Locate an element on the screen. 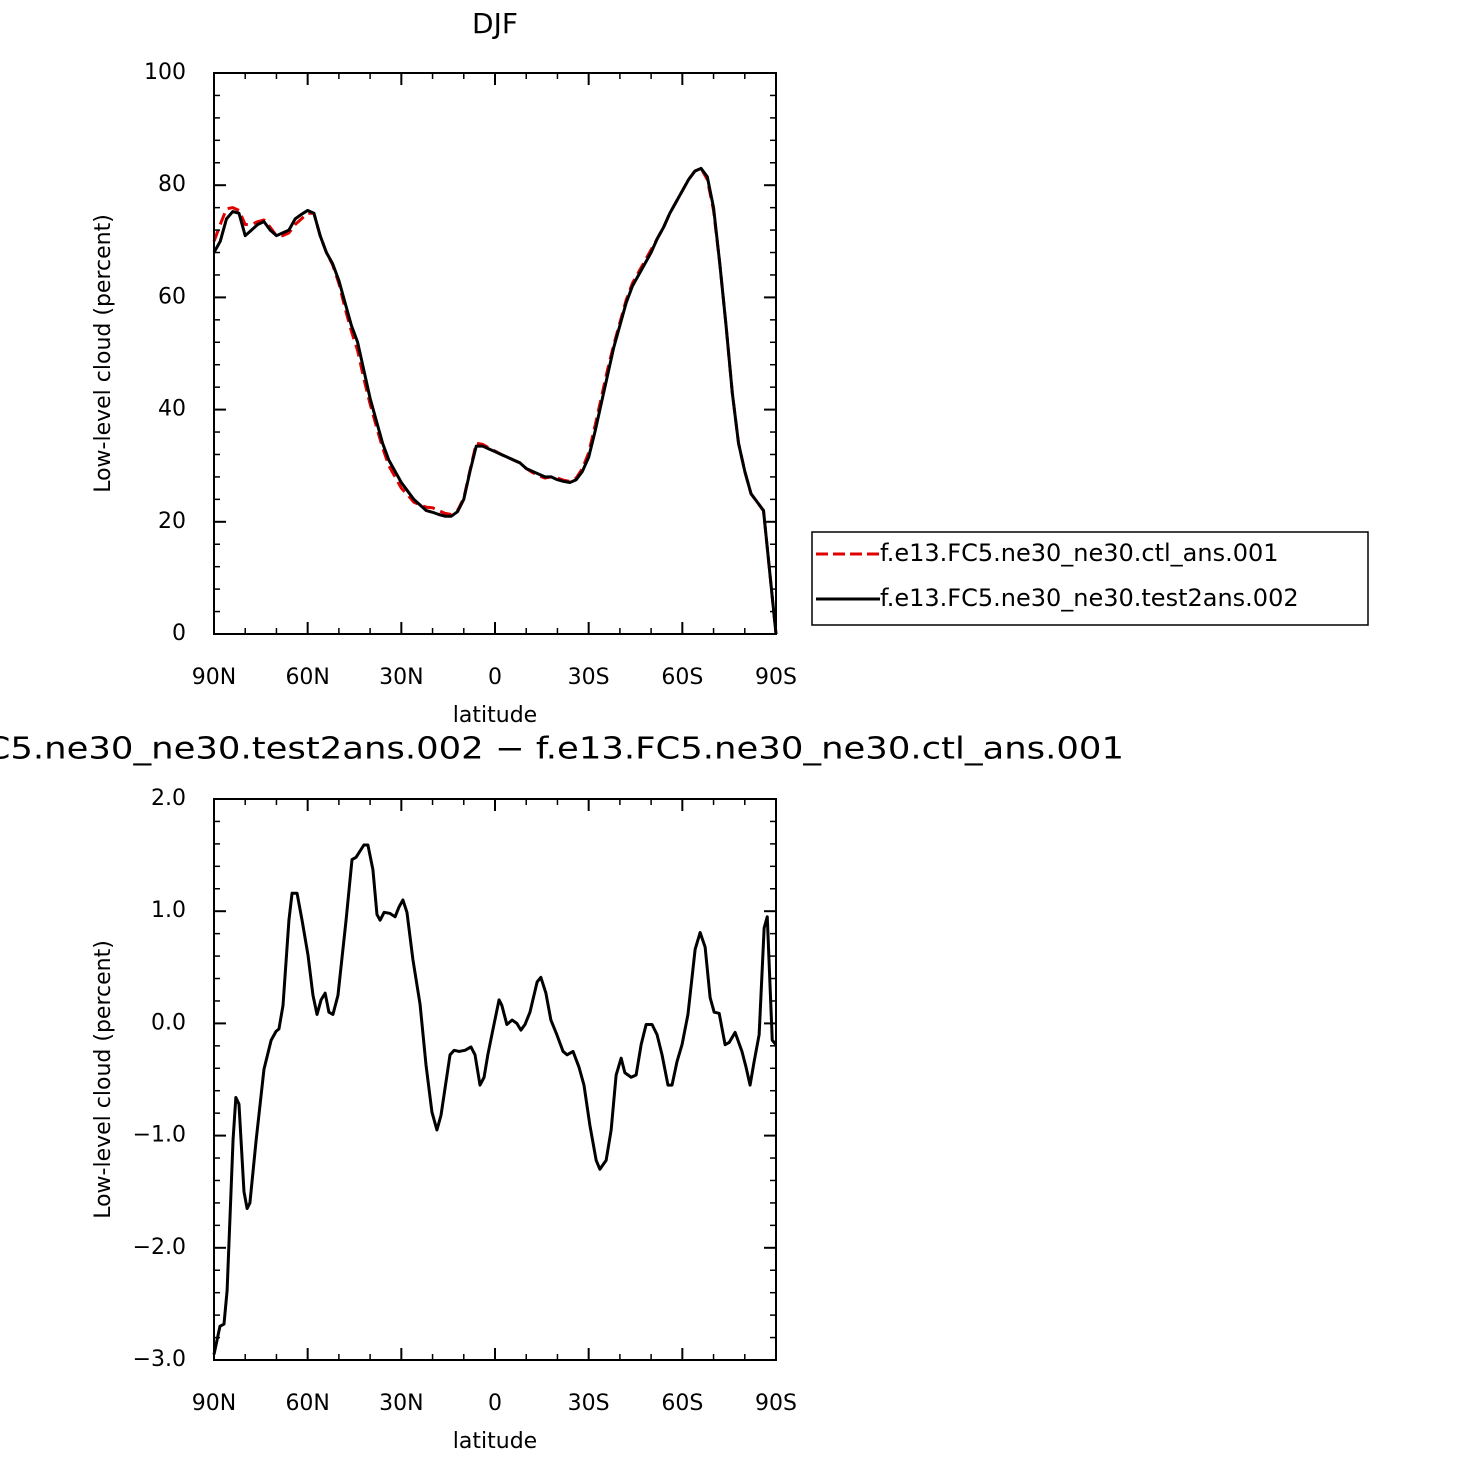 This screenshot has height=1463, width=1464. y-tick-label: 100 is located at coordinates (165, 72).